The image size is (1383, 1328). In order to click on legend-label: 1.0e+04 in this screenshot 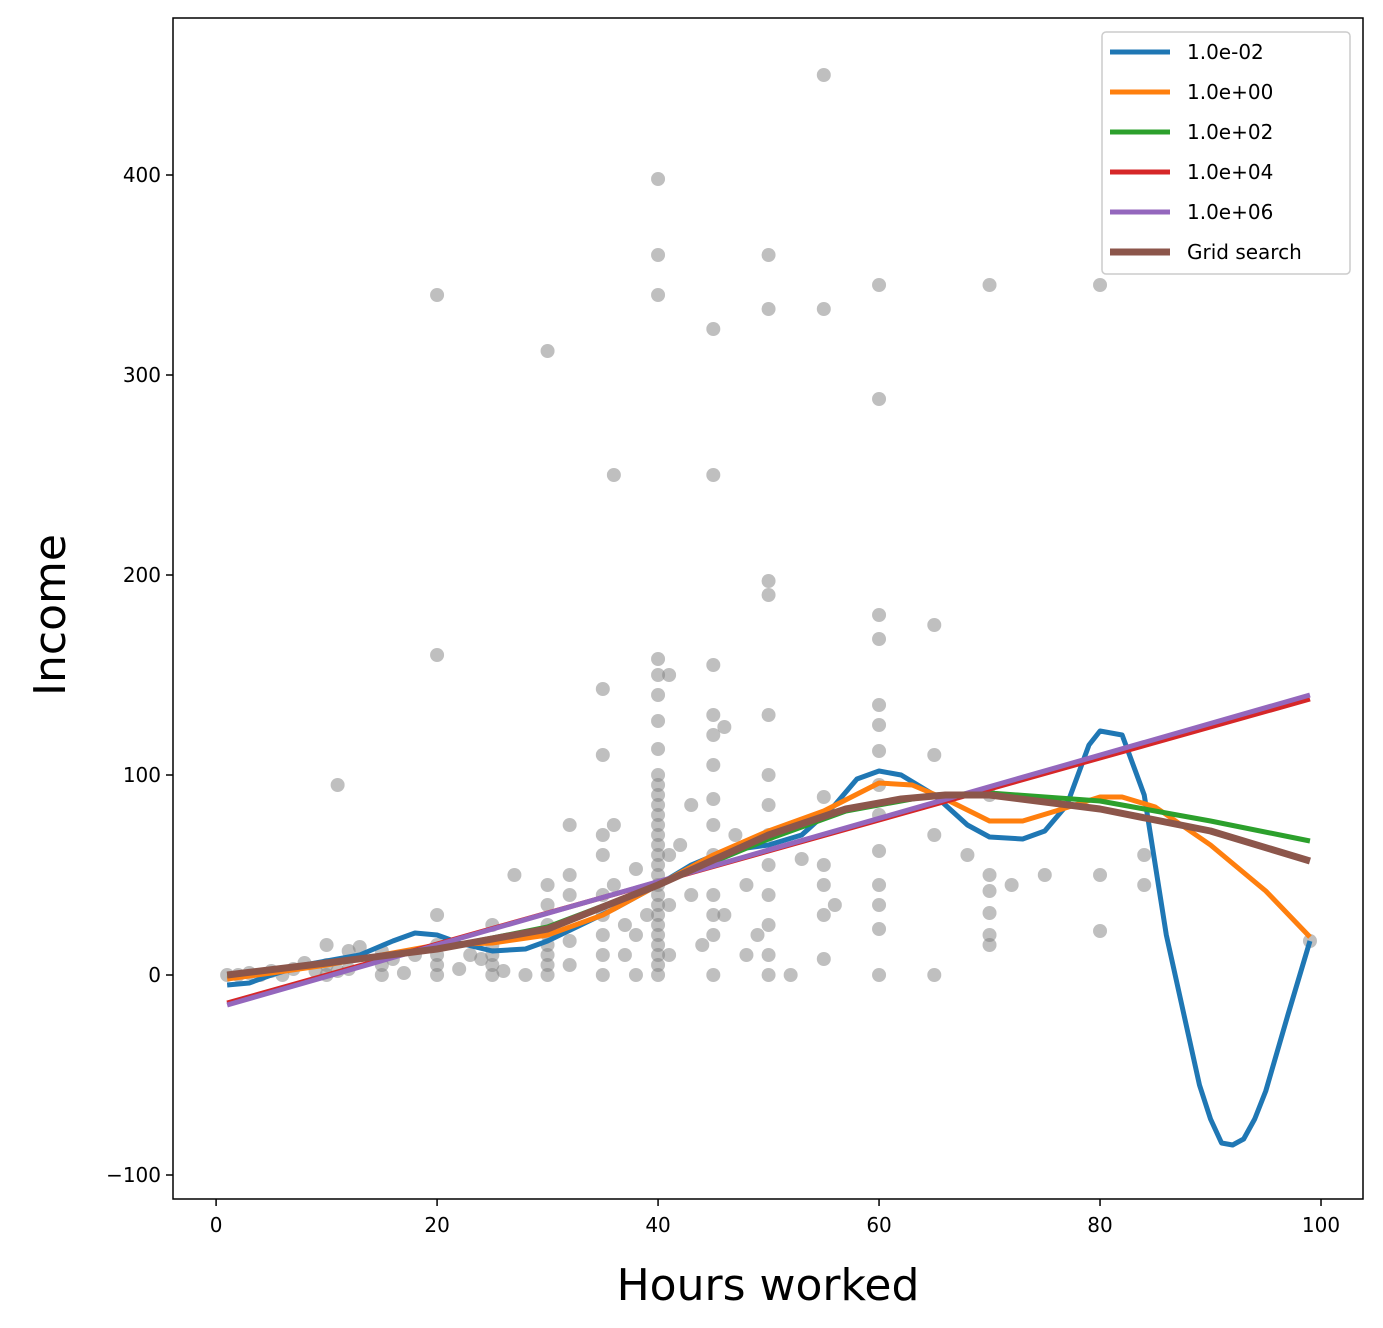, I will do `click(1230, 172)`.